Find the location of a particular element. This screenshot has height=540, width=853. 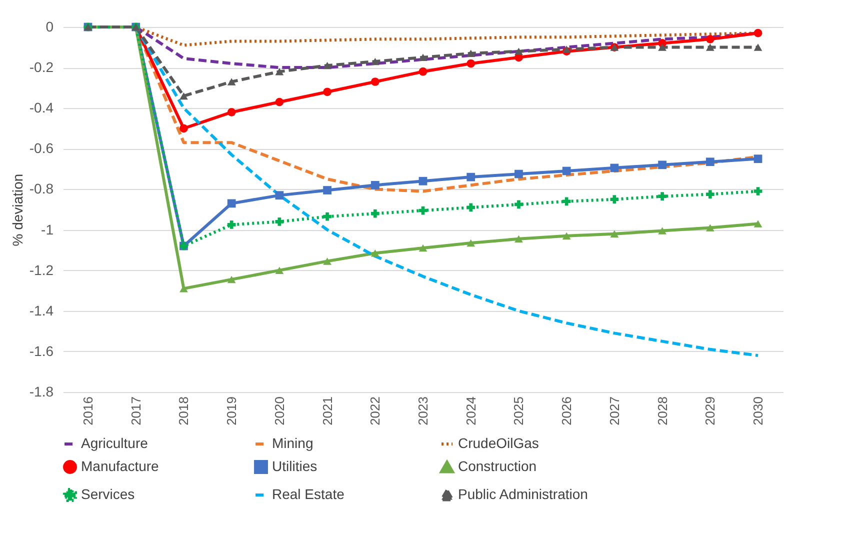

x-tick-label: 2026 is located at coordinates (566, 411).